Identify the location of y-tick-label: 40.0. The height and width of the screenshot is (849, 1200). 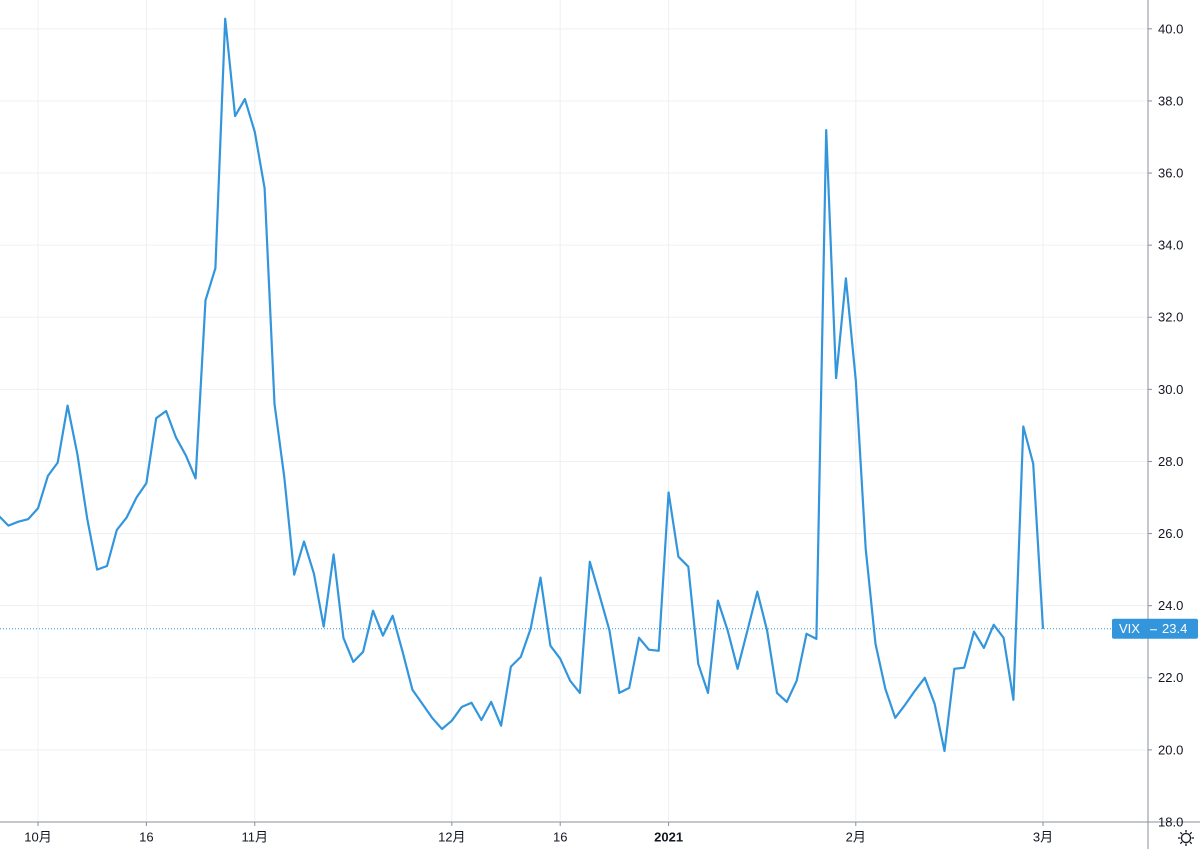
(1170, 28).